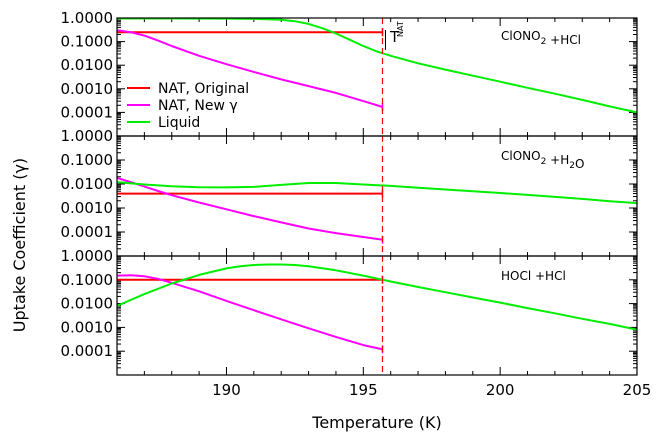 The width and height of the screenshot is (656, 435). What do you see at coordinates (533, 276) in the screenshot?
I see `panel-annotation: HOCl +HCl` at bounding box center [533, 276].